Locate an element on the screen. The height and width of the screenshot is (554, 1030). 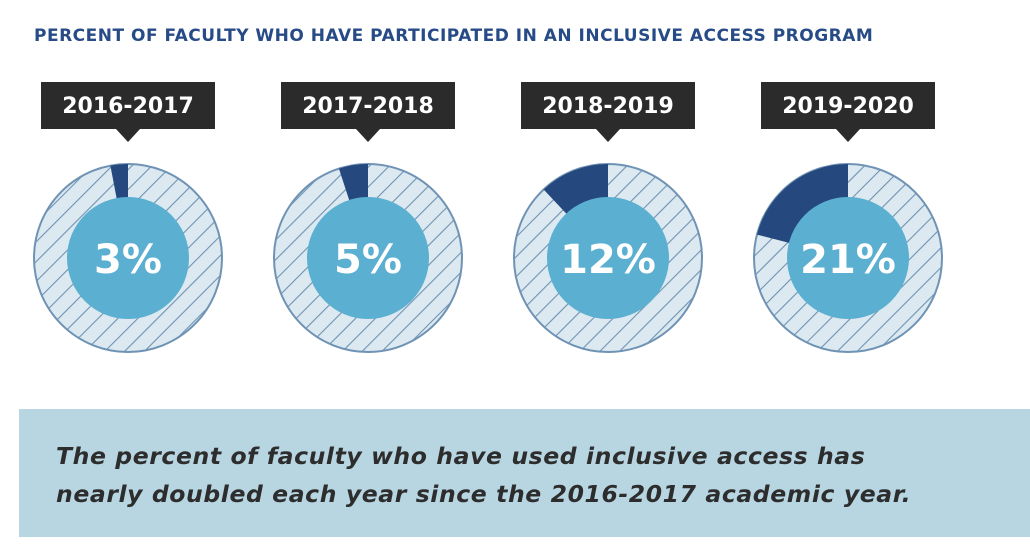
donut-2018-2019: 2018-2019 12% is located at coordinates (608, 217).